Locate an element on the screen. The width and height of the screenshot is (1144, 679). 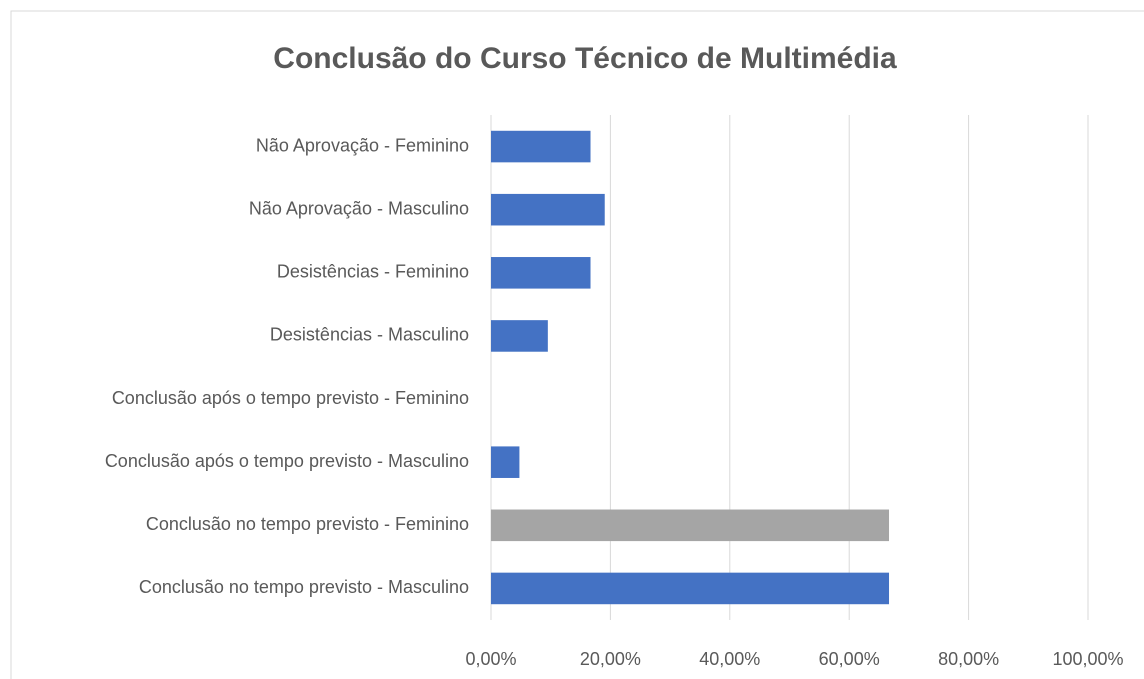
x-tick-label: 40,00% is located at coordinates (729, 659).